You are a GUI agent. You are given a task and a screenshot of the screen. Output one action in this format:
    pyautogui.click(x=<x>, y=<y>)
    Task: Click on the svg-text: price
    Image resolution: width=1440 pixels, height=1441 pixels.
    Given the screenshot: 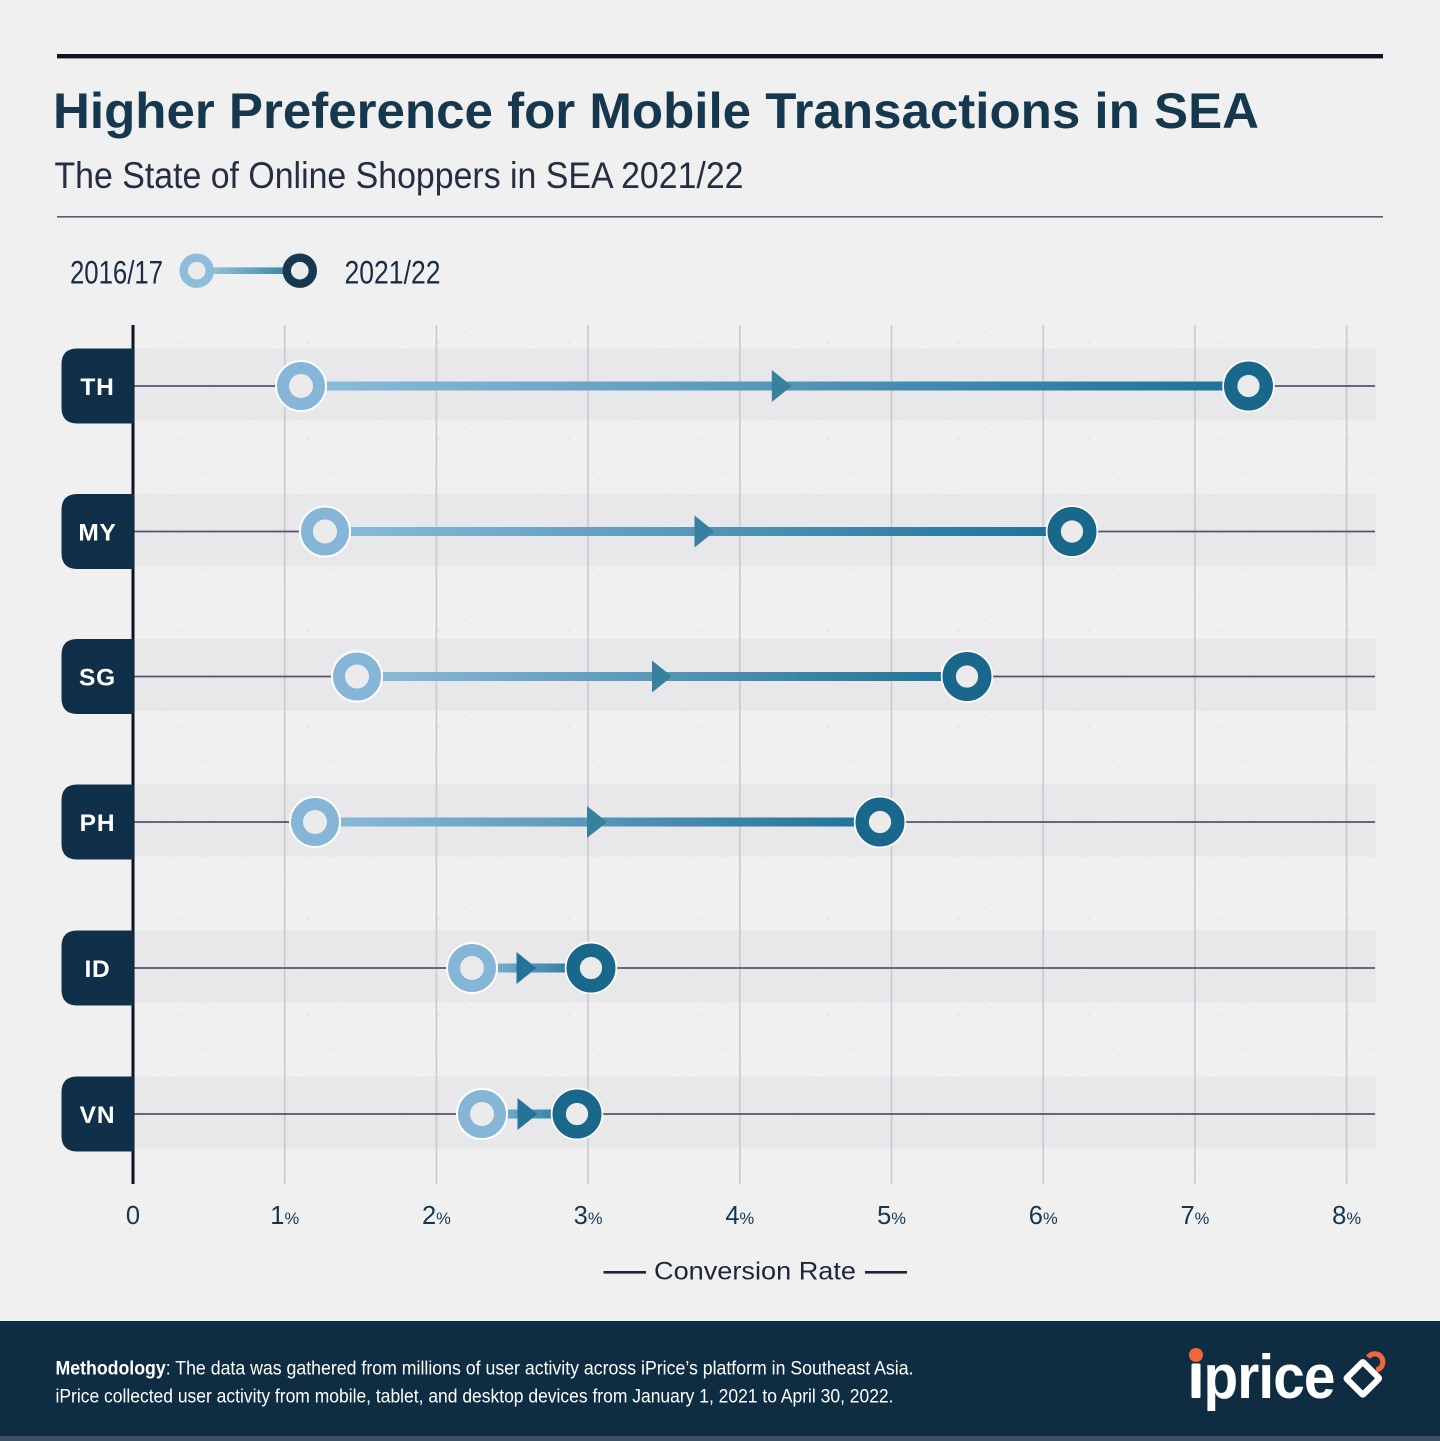 What is the action you would take?
    pyautogui.click(x=1269, y=1377)
    